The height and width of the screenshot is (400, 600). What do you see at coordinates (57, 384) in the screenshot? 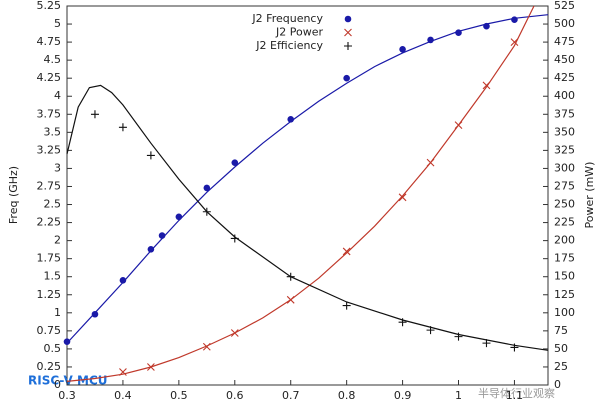
I see `y-tick-label: 0` at bounding box center [57, 384].